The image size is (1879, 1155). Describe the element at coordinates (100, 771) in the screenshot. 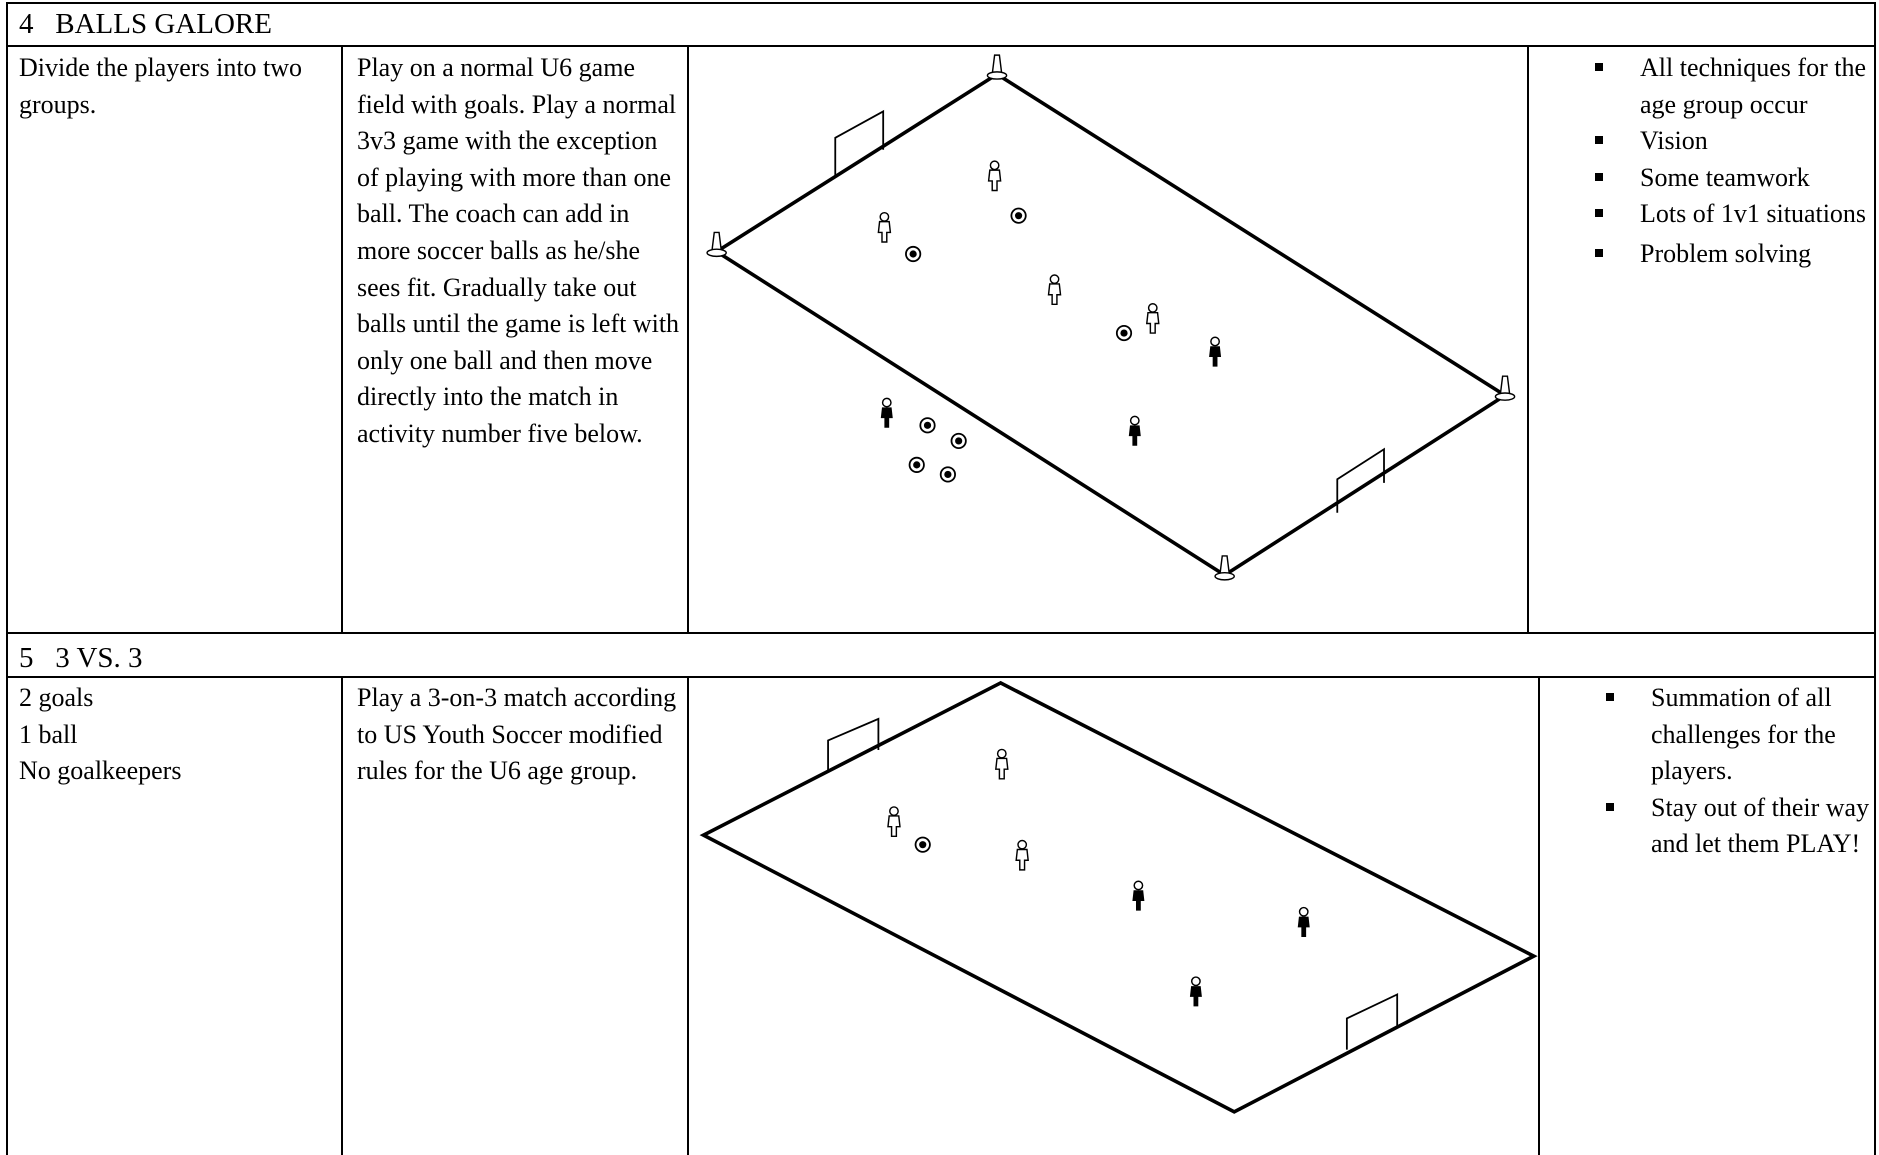

I see `organization-line: No goalkeepers` at that location.